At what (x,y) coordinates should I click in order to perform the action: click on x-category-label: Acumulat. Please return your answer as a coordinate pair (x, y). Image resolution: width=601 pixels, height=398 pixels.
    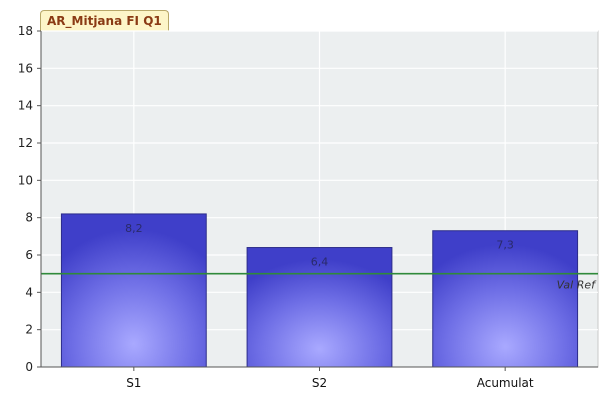
    Looking at the image, I should click on (505, 383).